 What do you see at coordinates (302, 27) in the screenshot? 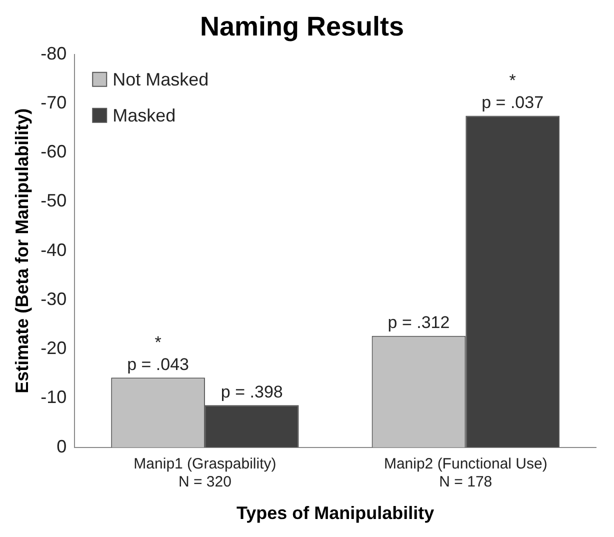
I see `chart-title: Naming Results` at bounding box center [302, 27].